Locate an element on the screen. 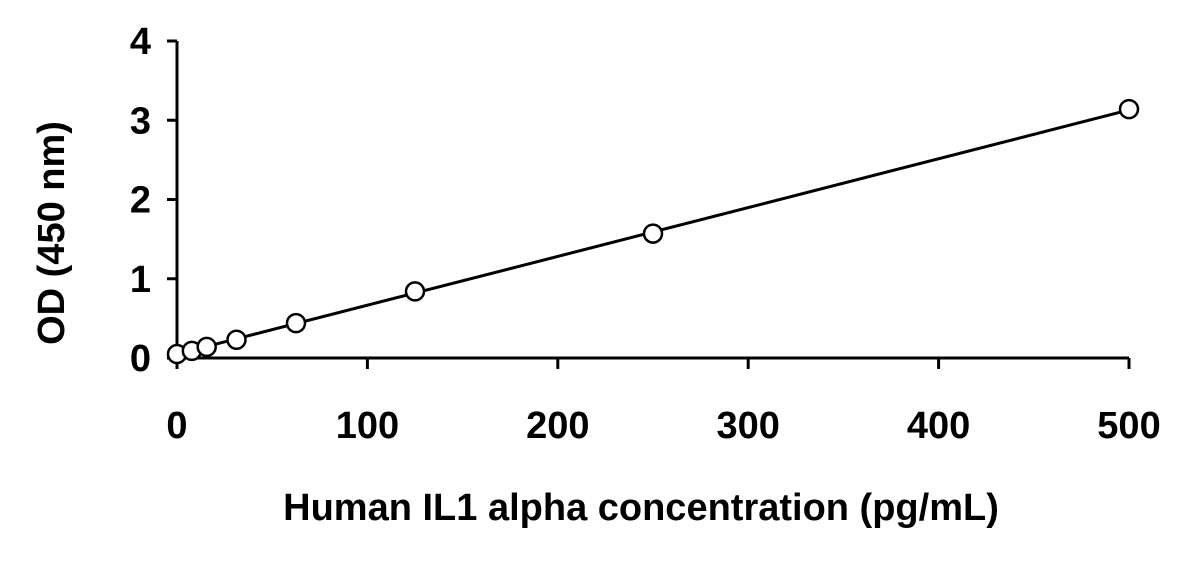 The width and height of the screenshot is (1191, 562). y-tick-label: 3 is located at coordinates (140, 121).